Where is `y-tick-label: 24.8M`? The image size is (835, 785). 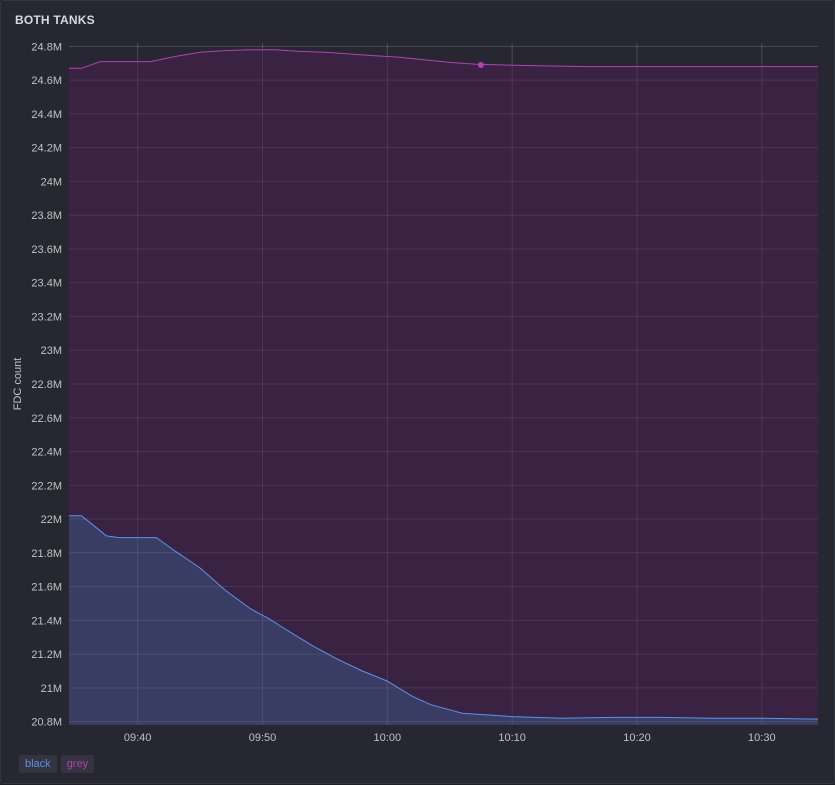
y-tick-label: 24.8M is located at coordinates (46, 47).